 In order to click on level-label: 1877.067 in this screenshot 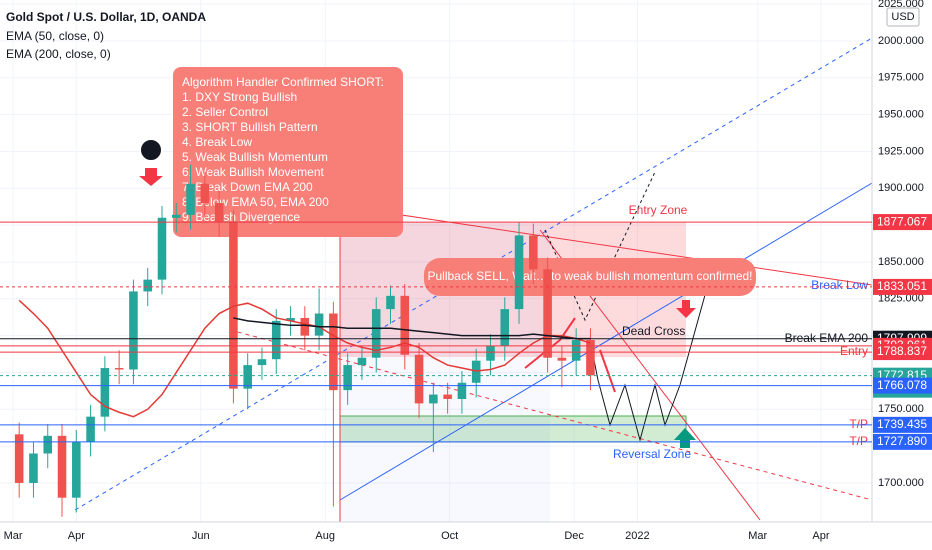, I will do `click(902, 221)`.